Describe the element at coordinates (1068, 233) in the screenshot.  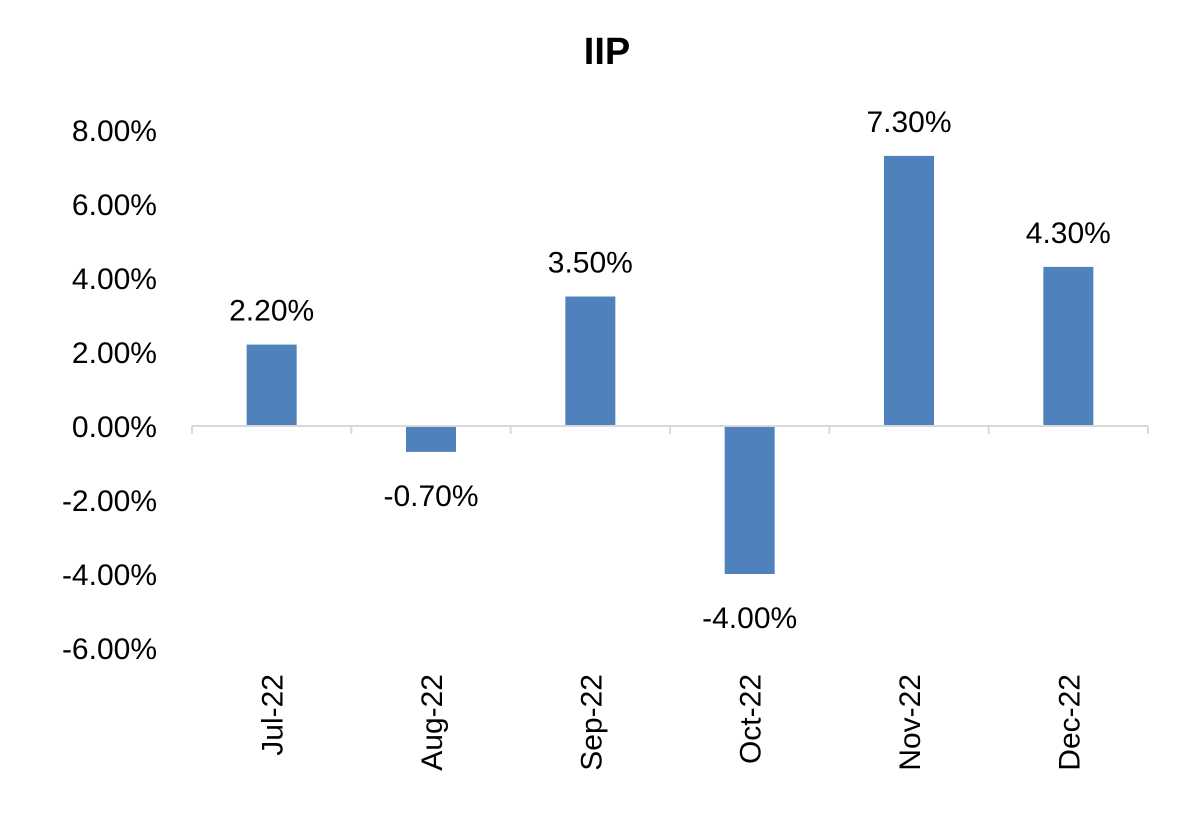
I see `data-label: 4.30%` at that location.